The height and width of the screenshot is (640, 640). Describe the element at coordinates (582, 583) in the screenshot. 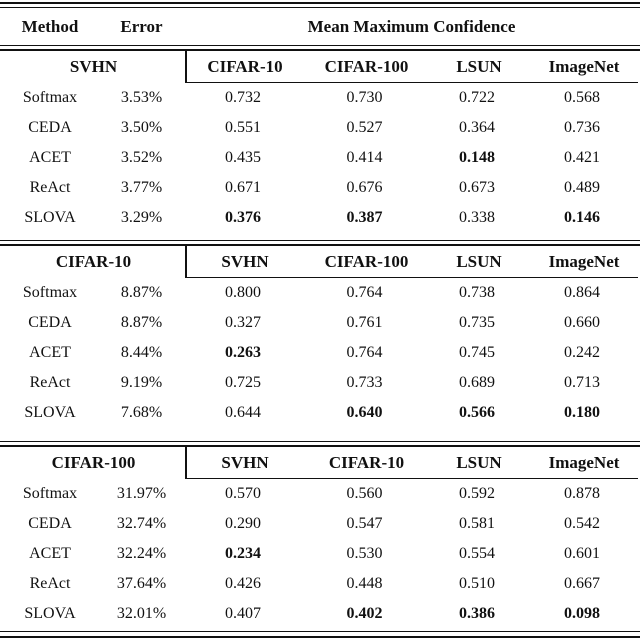

I see `confidence-value-cell: 0.667` at that location.